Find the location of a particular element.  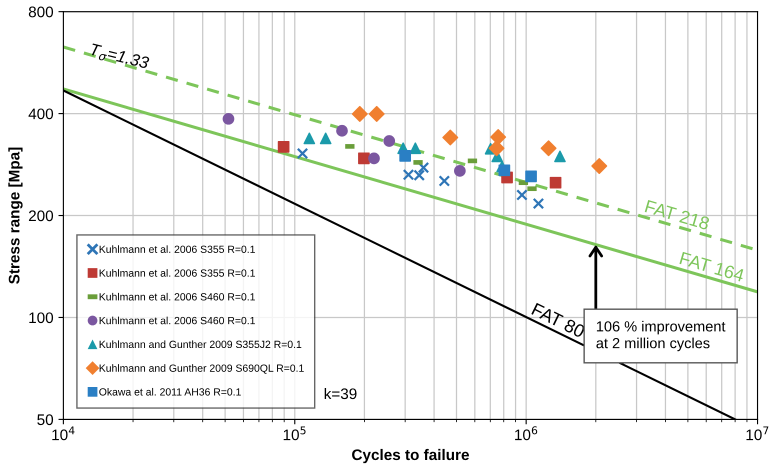

annotation: k=39 is located at coordinates (340, 394).